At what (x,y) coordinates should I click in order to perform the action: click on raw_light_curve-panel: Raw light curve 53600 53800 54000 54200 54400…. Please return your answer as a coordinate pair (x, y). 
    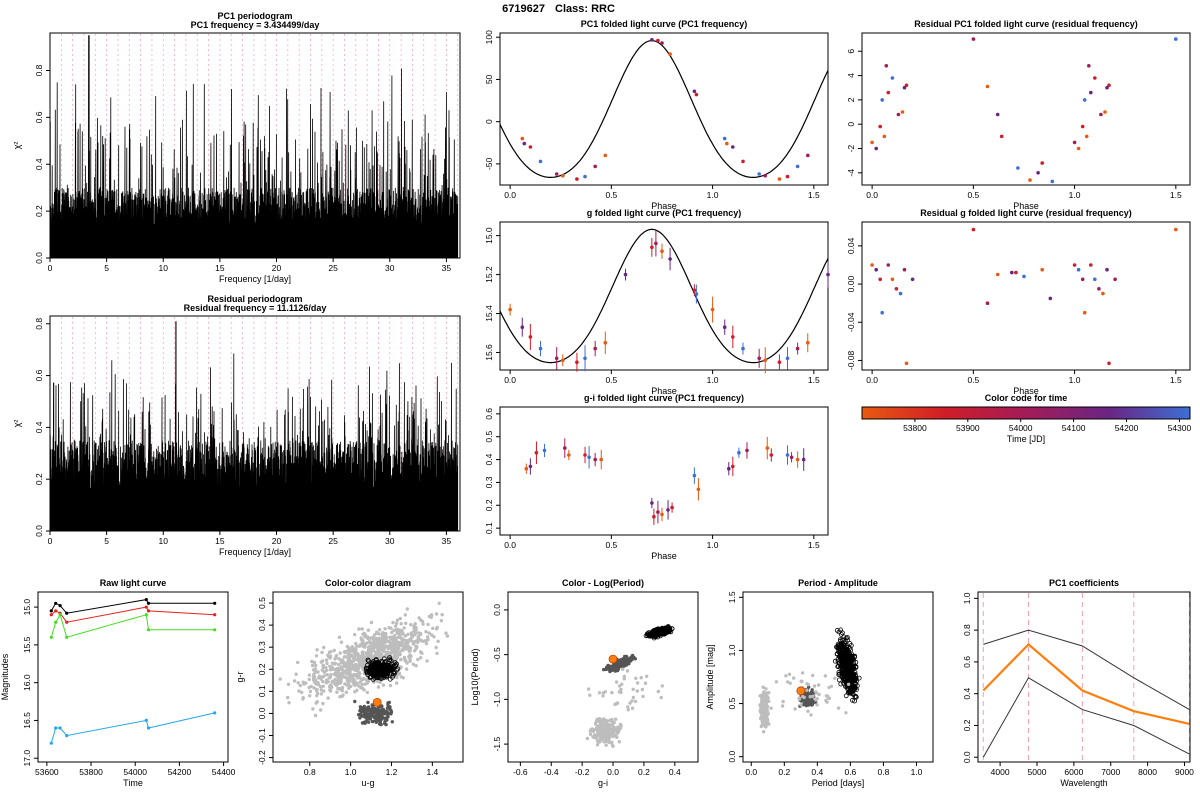
    Looking at the image, I should click on (118, 683).